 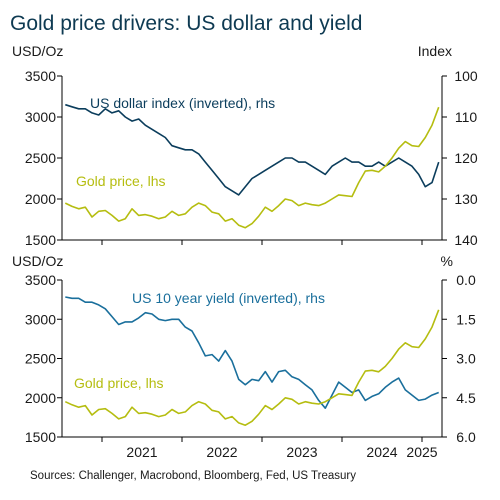 What do you see at coordinates (466, 437) in the screenshot?
I see `right-tick-label: 6.0` at bounding box center [466, 437].